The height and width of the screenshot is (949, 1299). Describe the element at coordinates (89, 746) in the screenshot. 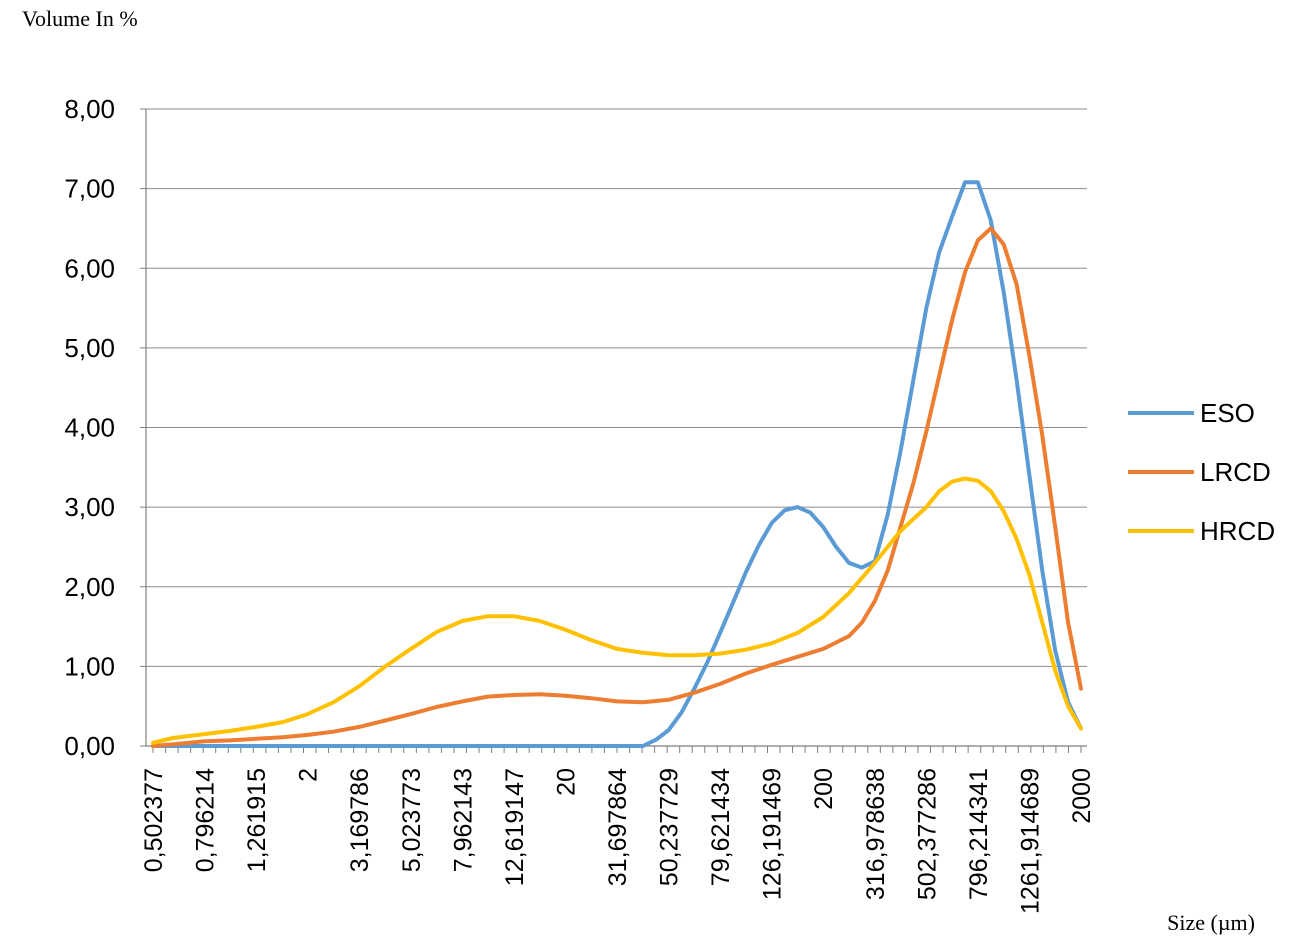

I see `y-tick-label: 0,00` at that location.